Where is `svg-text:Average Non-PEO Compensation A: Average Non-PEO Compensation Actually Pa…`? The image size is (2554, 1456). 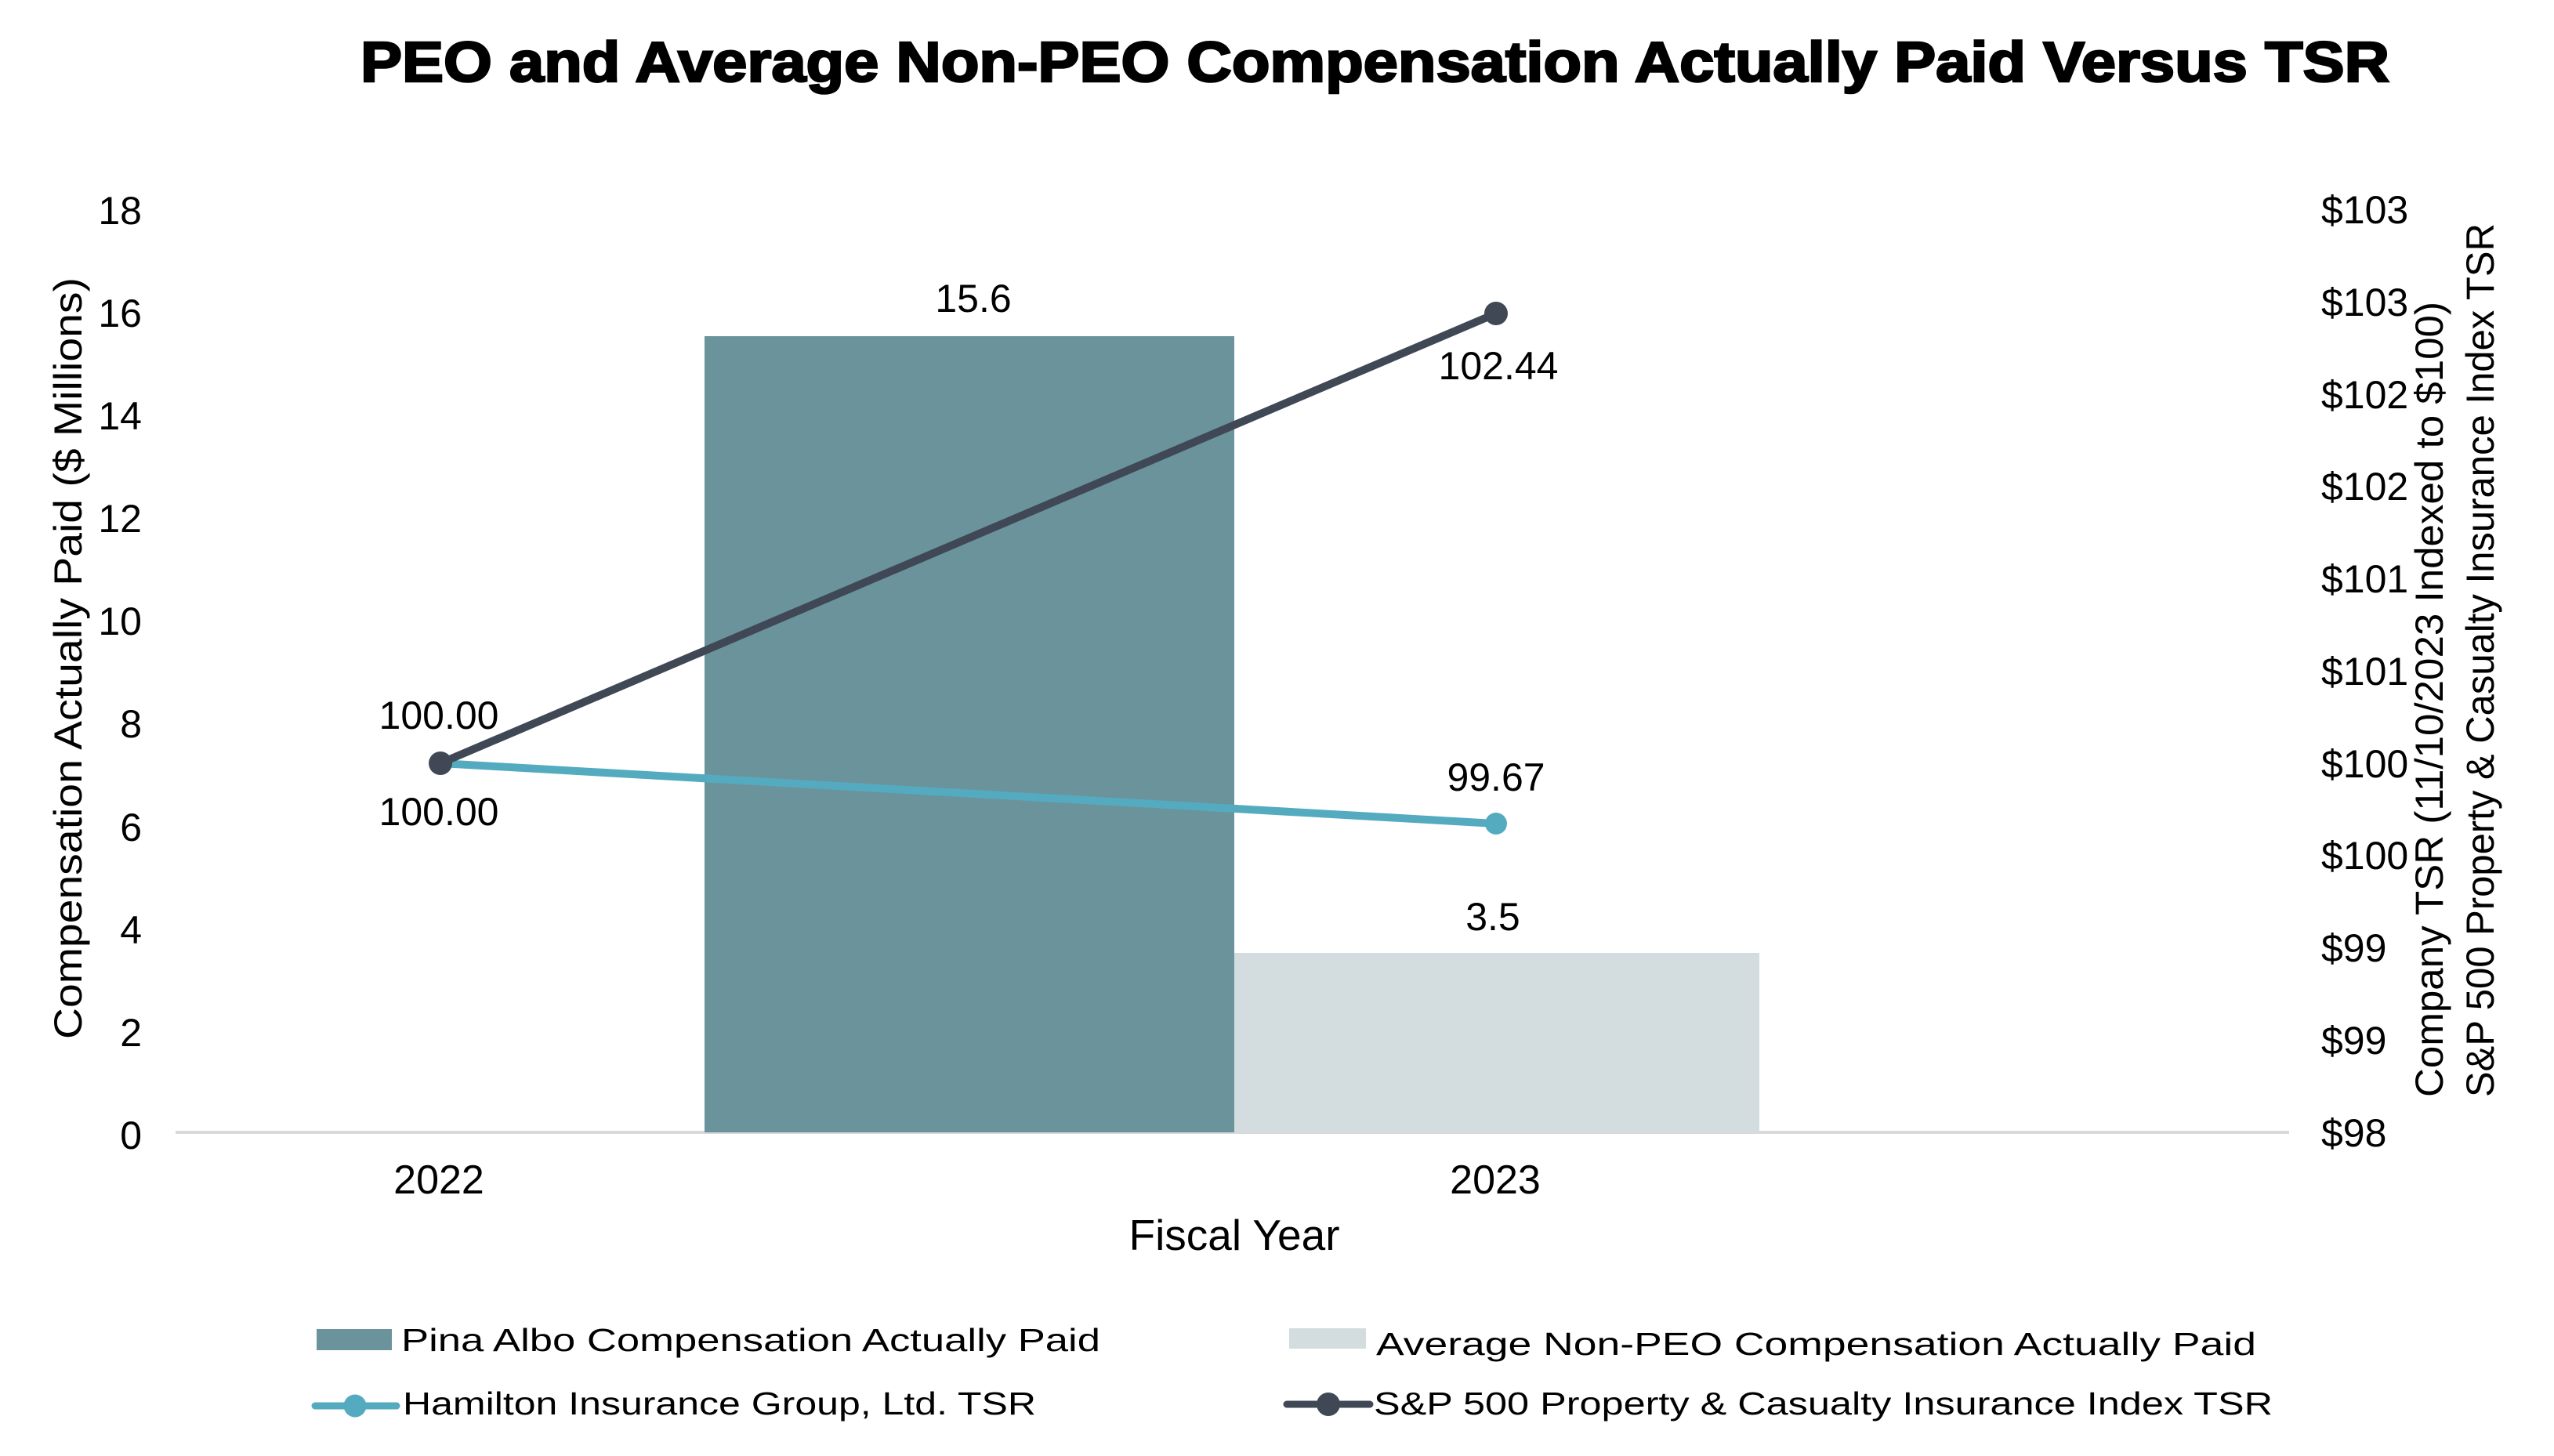
svg-text:Average Non-PEO Compensation A: Average Non-PEO Compensation Actually Pa… is located at coordinates (1816, 1344).